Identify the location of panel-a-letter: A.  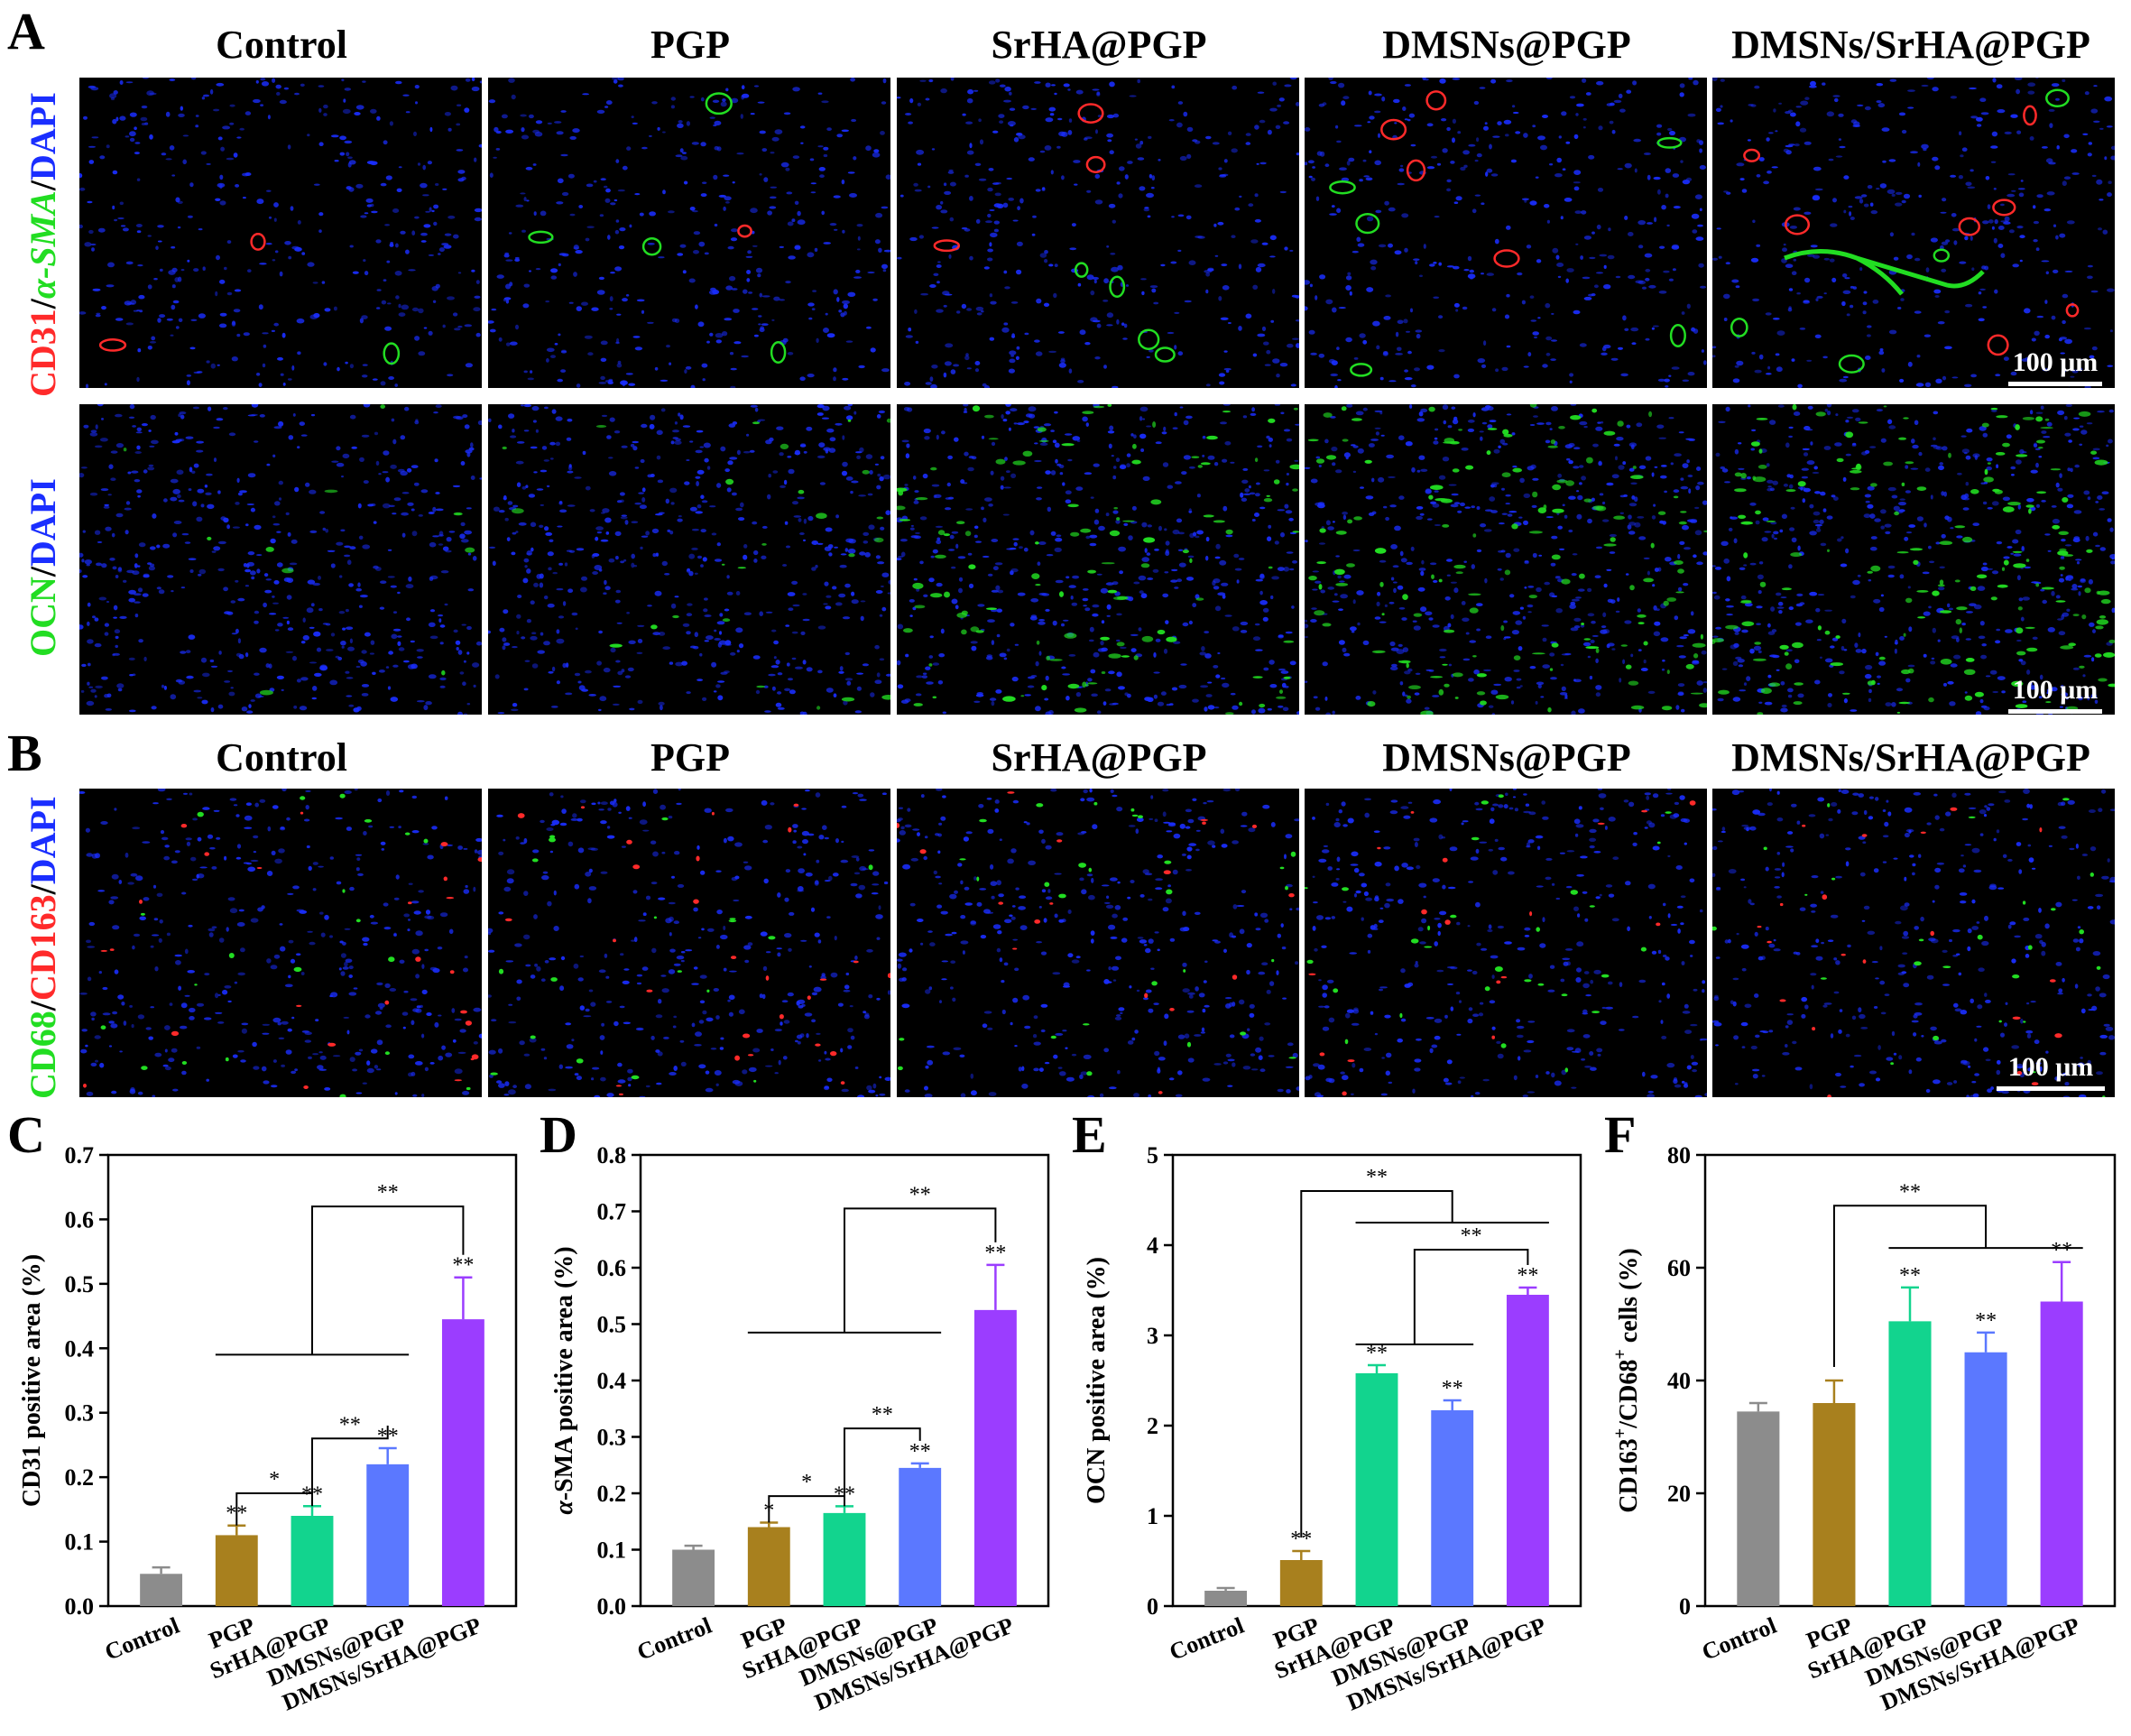
(26, 31).